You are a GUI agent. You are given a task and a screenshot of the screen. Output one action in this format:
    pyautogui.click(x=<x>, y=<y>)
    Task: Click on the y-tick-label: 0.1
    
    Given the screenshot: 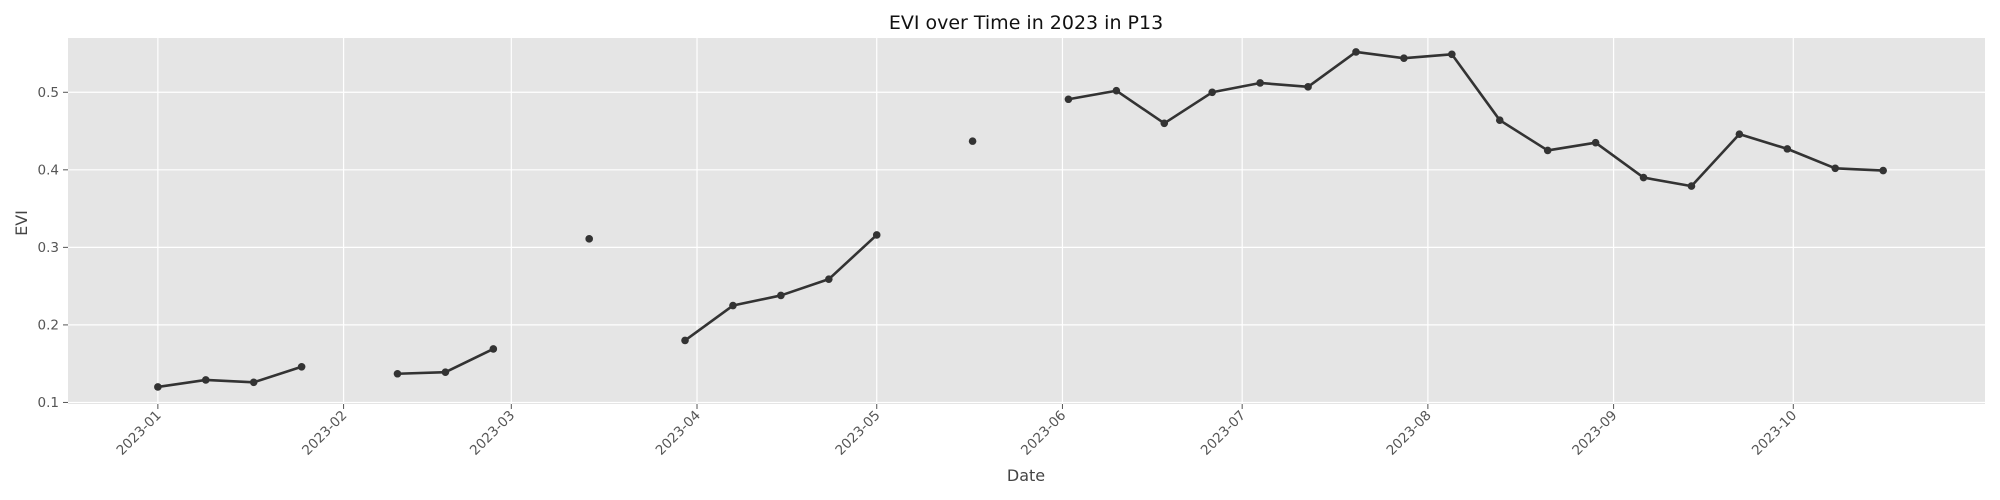 What is the action you would take?
    pyautogui.click(x=48, y=403)
    